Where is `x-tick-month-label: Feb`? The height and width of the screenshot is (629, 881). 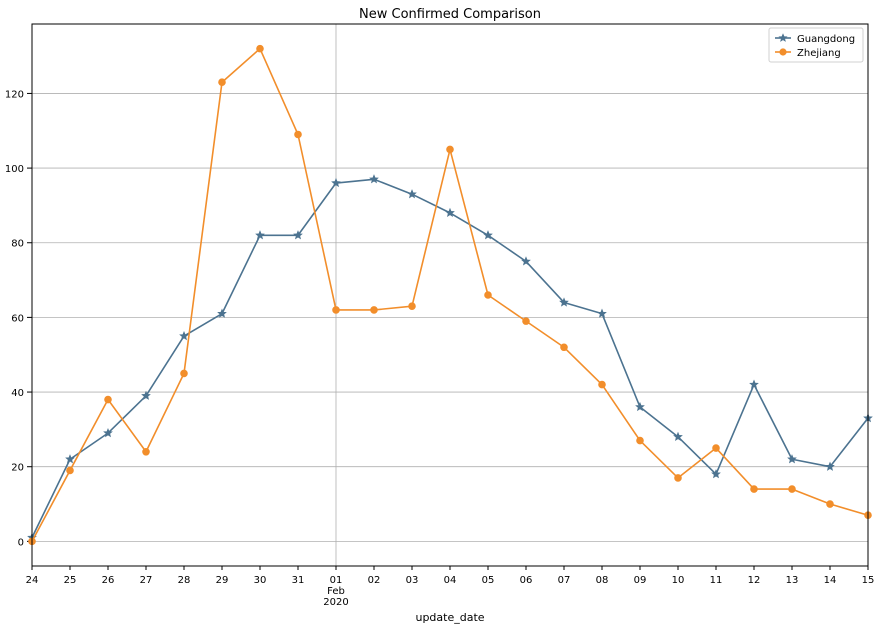 x-tick-month-label: Feb is located at coordinates (336, 591).